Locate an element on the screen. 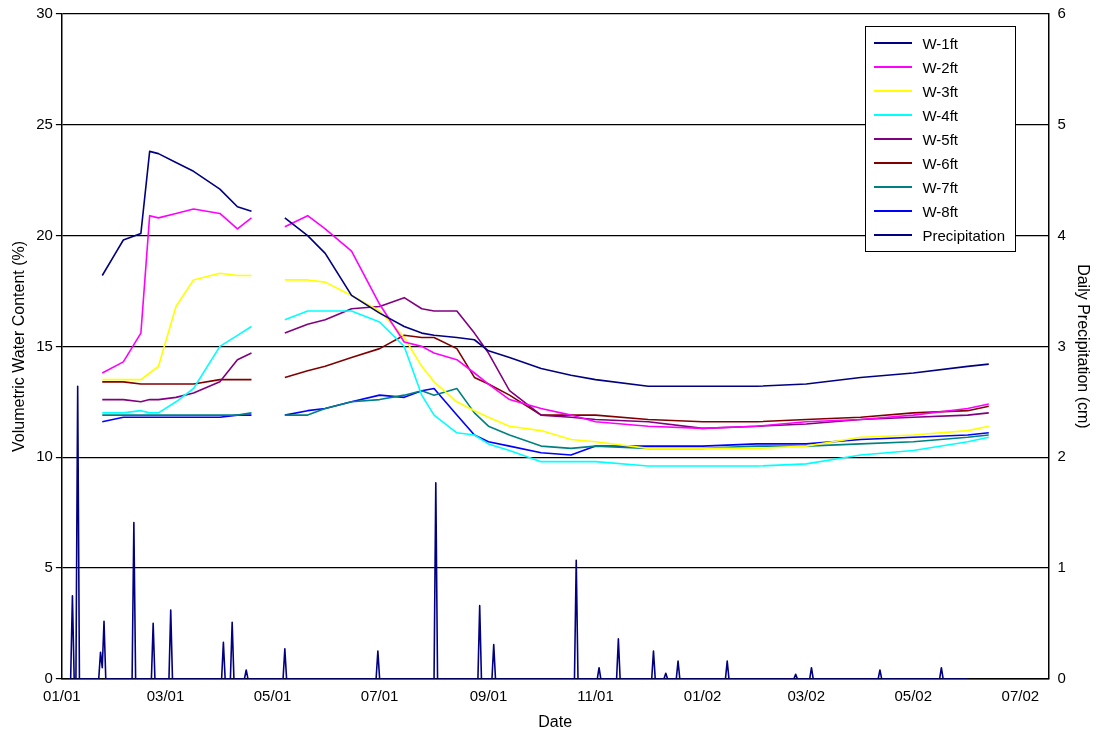 This screenshot has height=742, width=1106. x-tick-label: 01/01 is located at coordinates (62, 695).